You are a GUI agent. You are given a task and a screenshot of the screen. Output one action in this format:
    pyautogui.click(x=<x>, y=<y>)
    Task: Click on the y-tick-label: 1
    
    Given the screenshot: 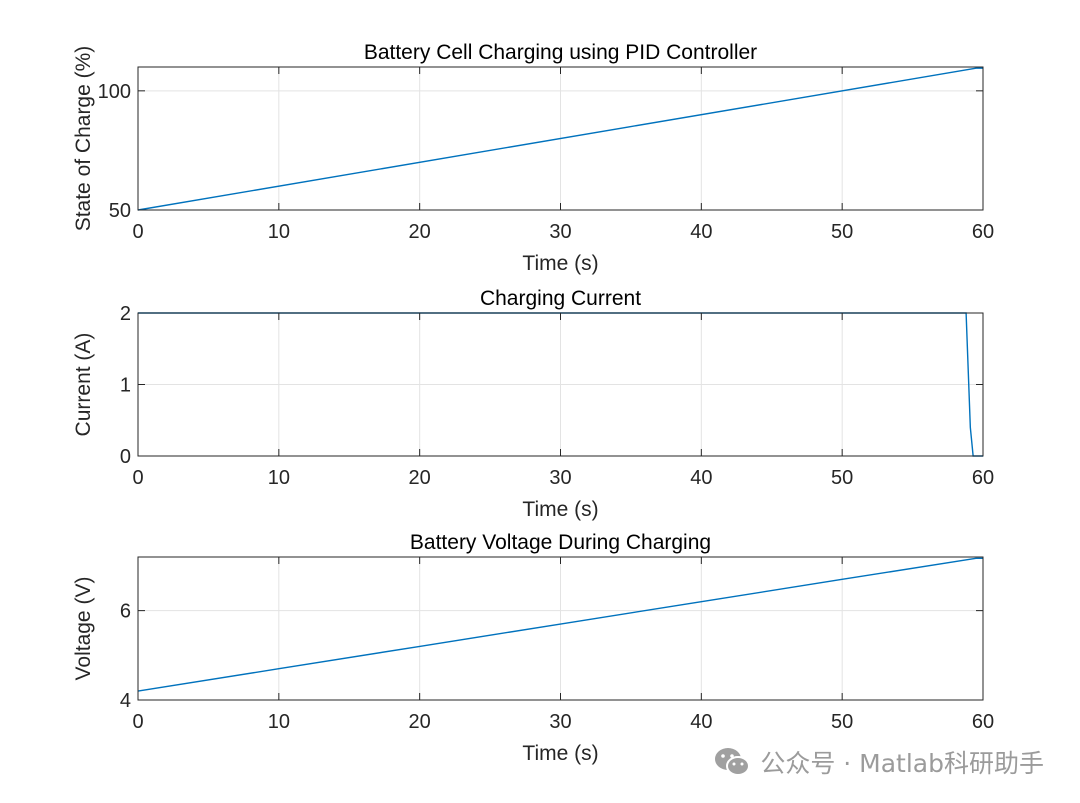 What is the action you would take?
    pyautogui.click(x=125, y=386)
    